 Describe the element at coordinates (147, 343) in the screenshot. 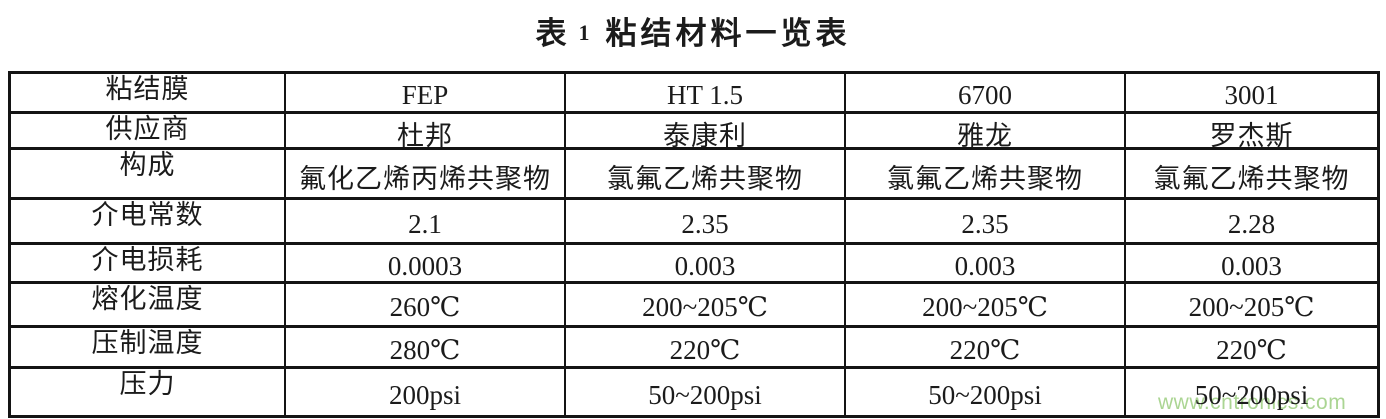

I see `row-label: 压制温度` at that location.